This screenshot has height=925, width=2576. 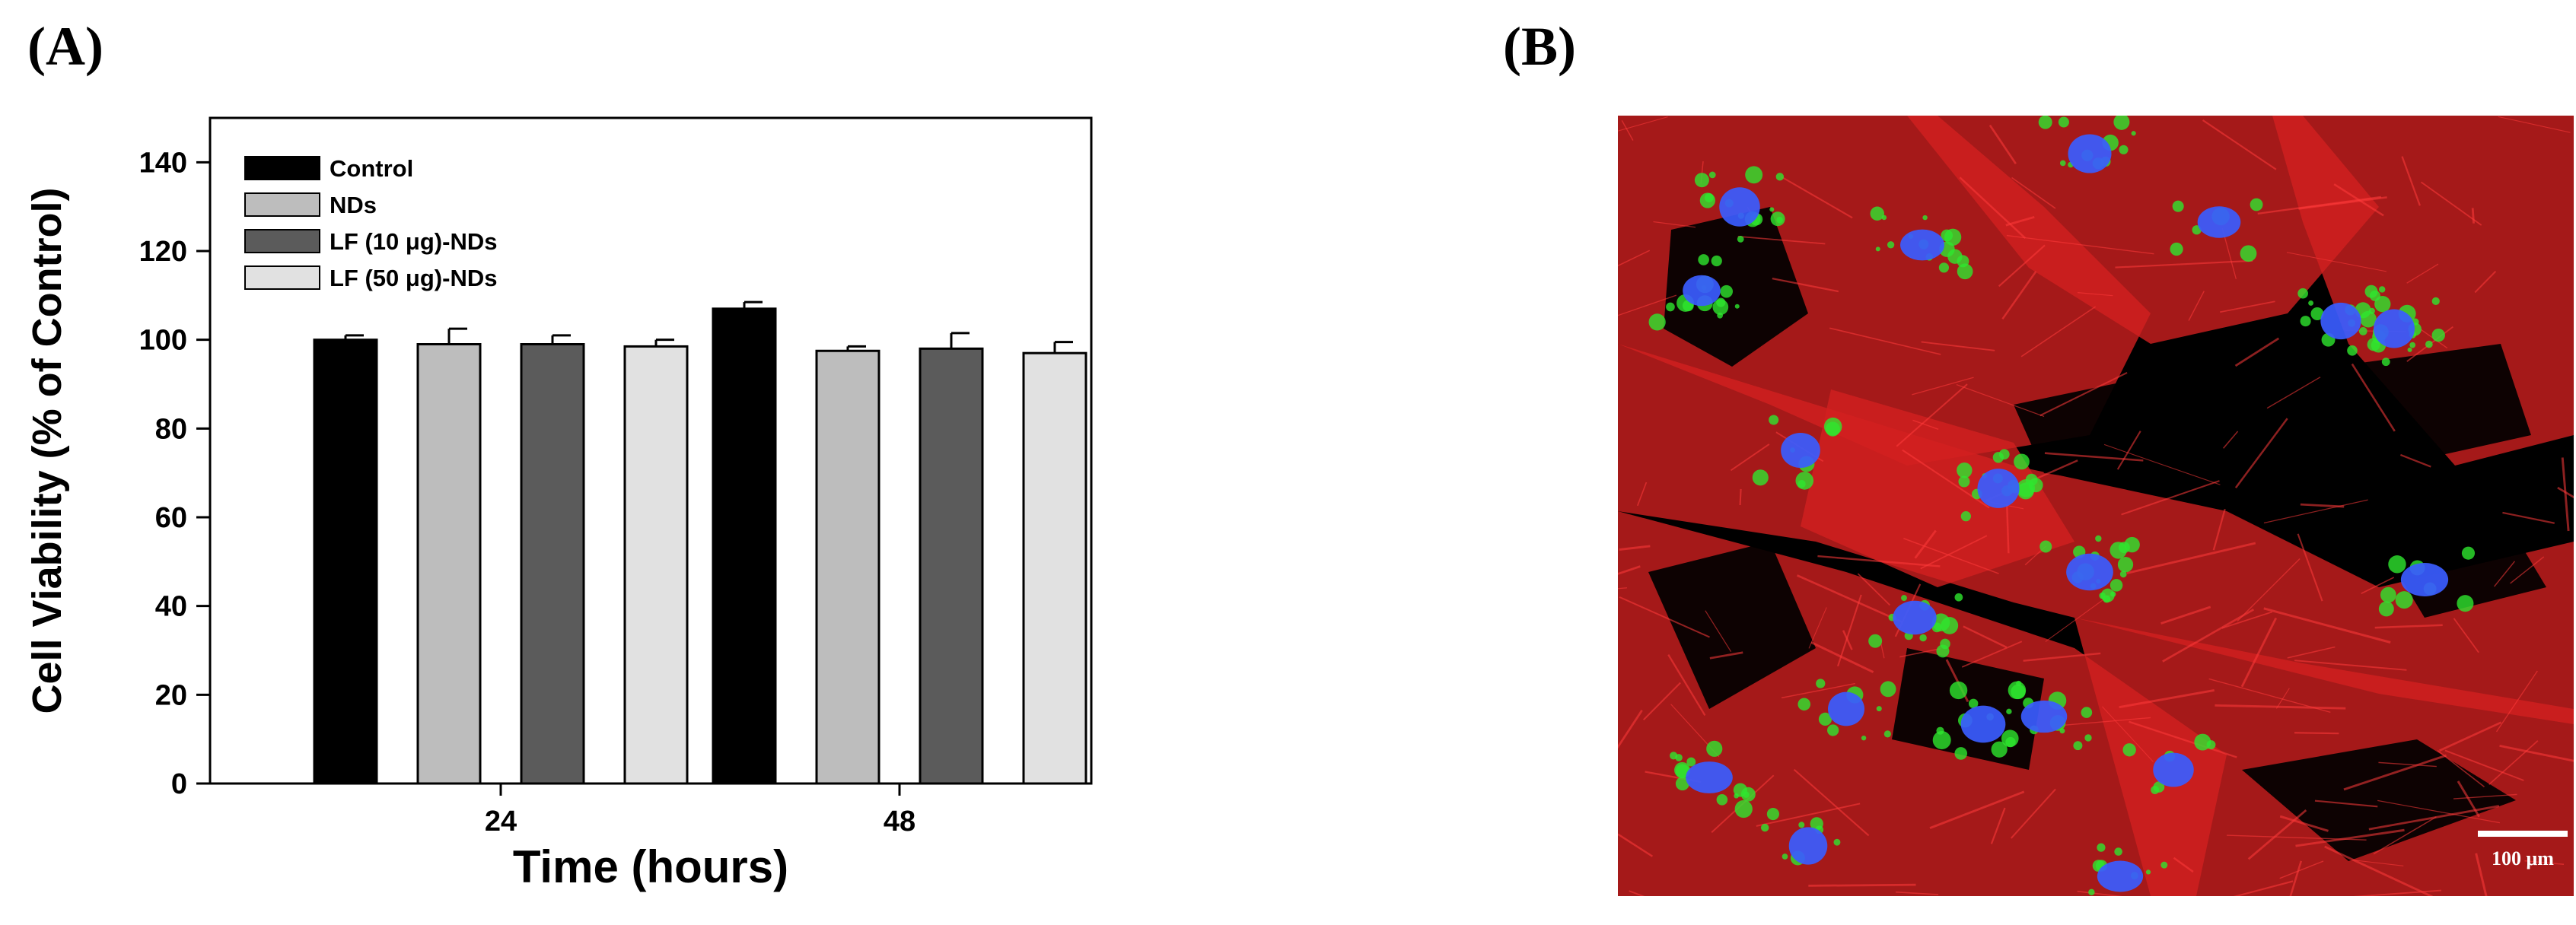 What do you see at coordinates (163, 163) in the screenshot?
I see `y-tick-label: 140` at bounding box center [163, 163].